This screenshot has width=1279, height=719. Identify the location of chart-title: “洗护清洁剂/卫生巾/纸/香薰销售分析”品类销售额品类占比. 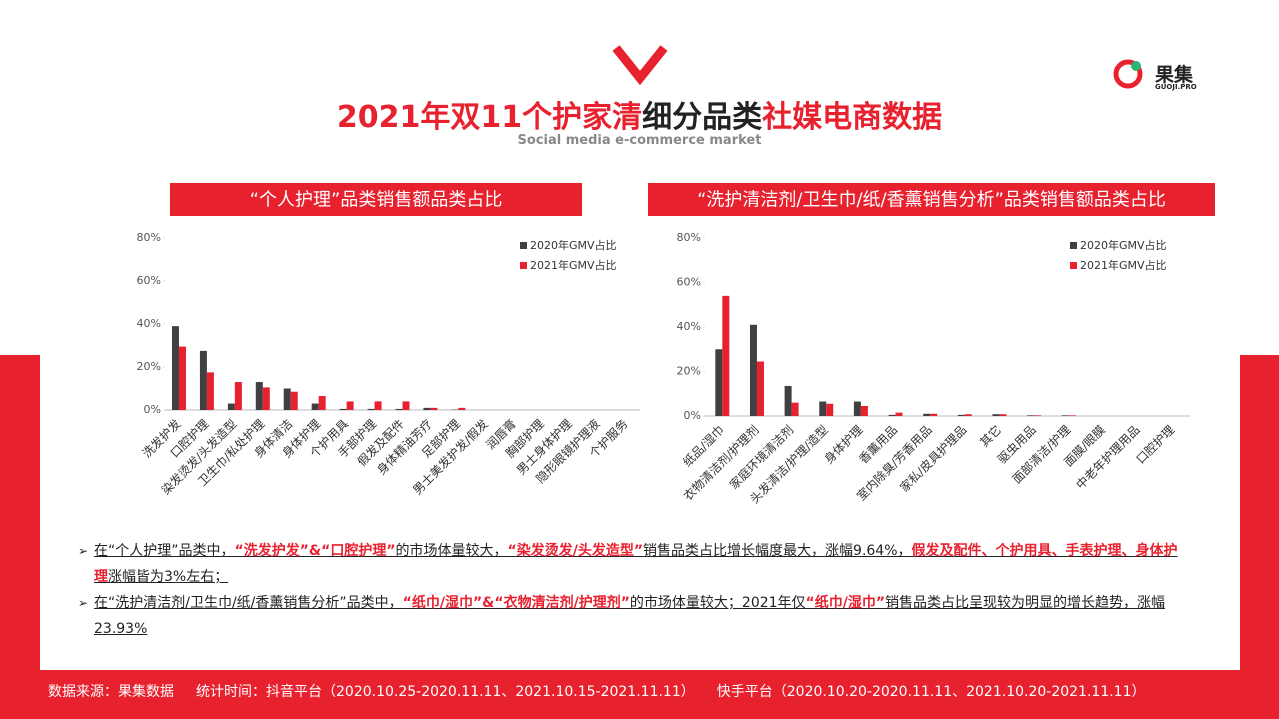
(931, 200).